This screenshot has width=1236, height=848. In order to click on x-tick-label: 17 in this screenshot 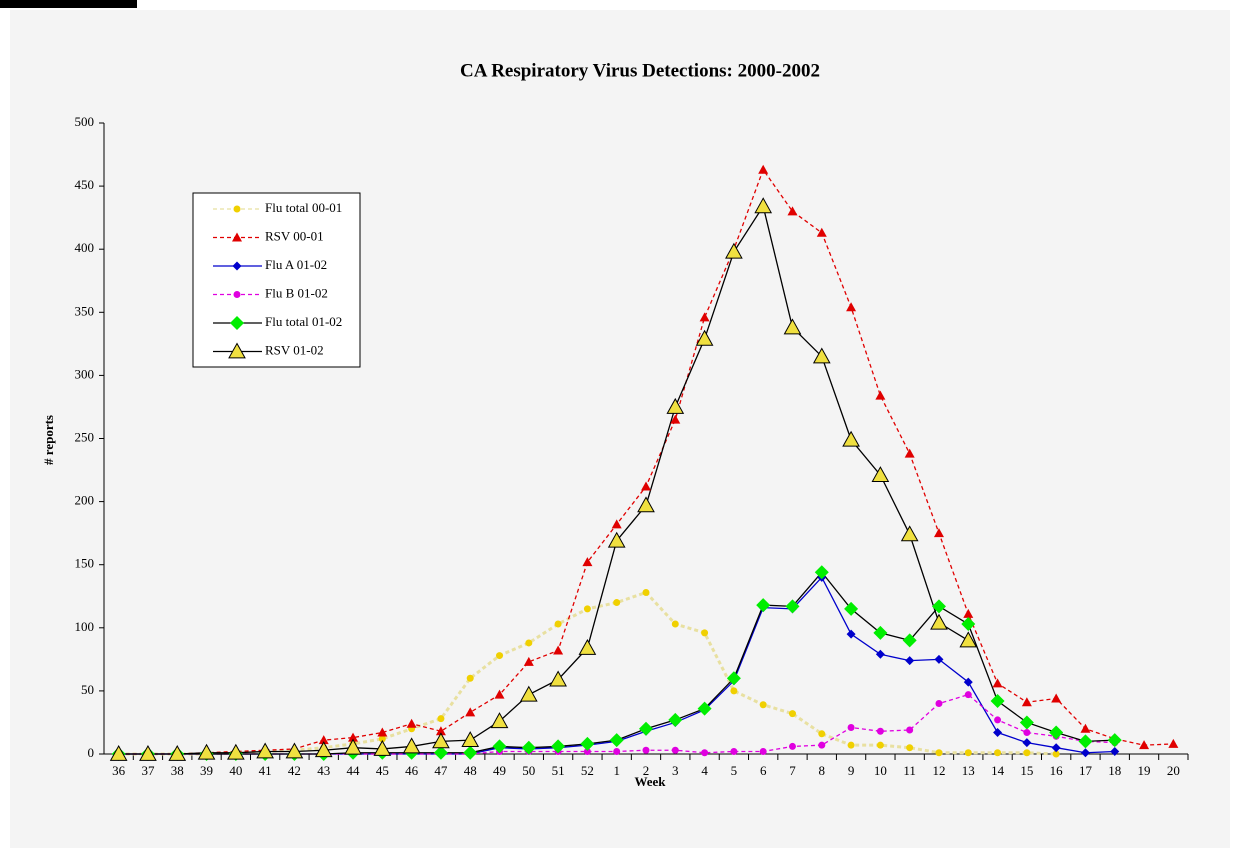, I will do `click(1086, 770)`.